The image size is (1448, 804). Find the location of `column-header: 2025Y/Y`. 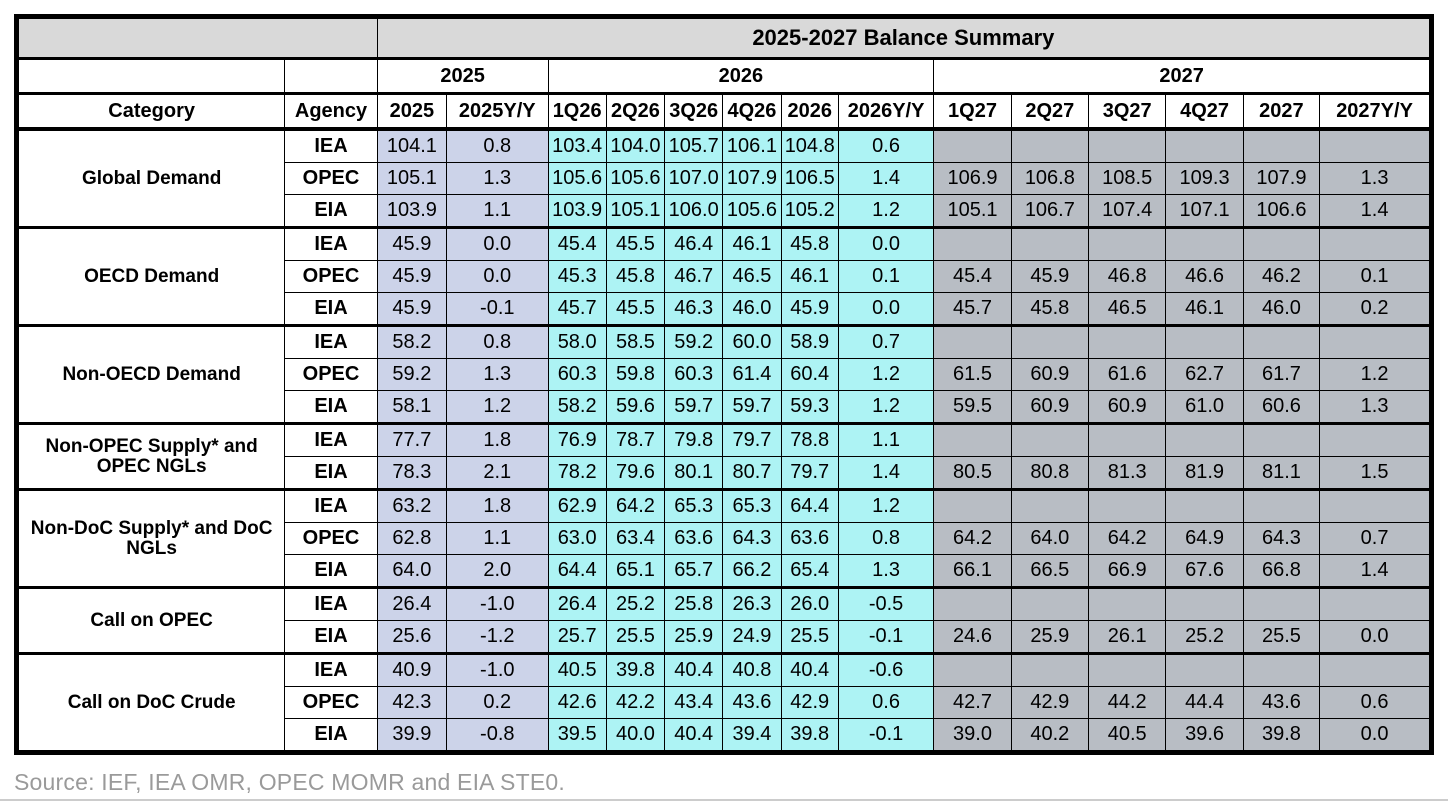

column-header: 2025Y/Y is located at coordinates (497, 112).